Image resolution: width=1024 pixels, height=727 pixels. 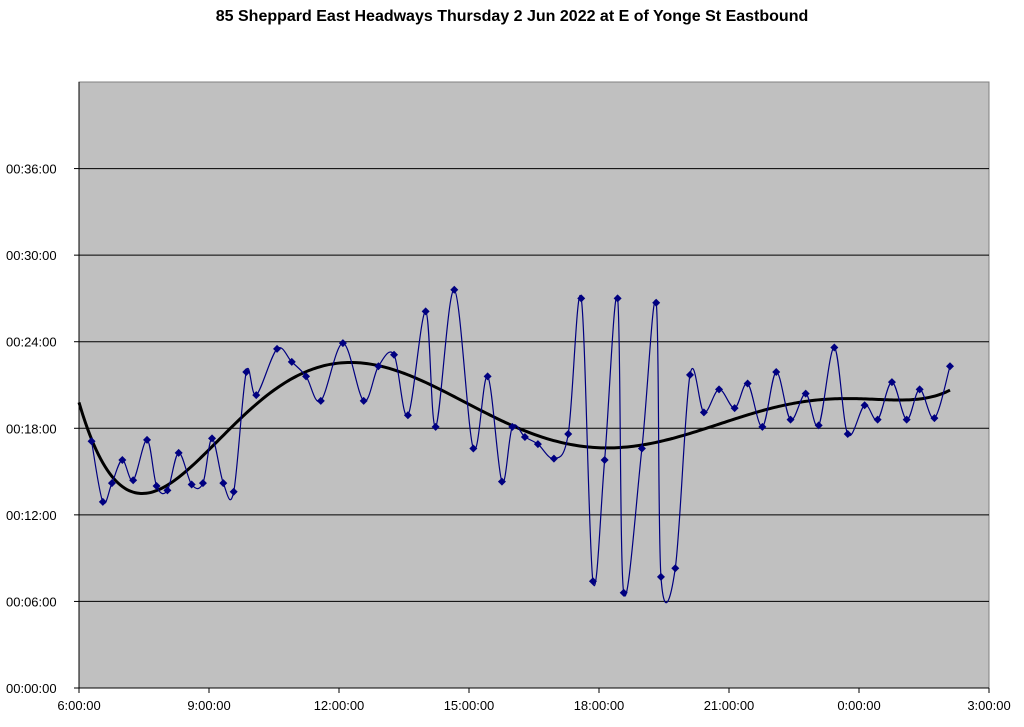 What do you see at coordinates (31, 255) in the screenshot?
I see `y-tick-label: 00:30:00` at bounding box center [31, 255].